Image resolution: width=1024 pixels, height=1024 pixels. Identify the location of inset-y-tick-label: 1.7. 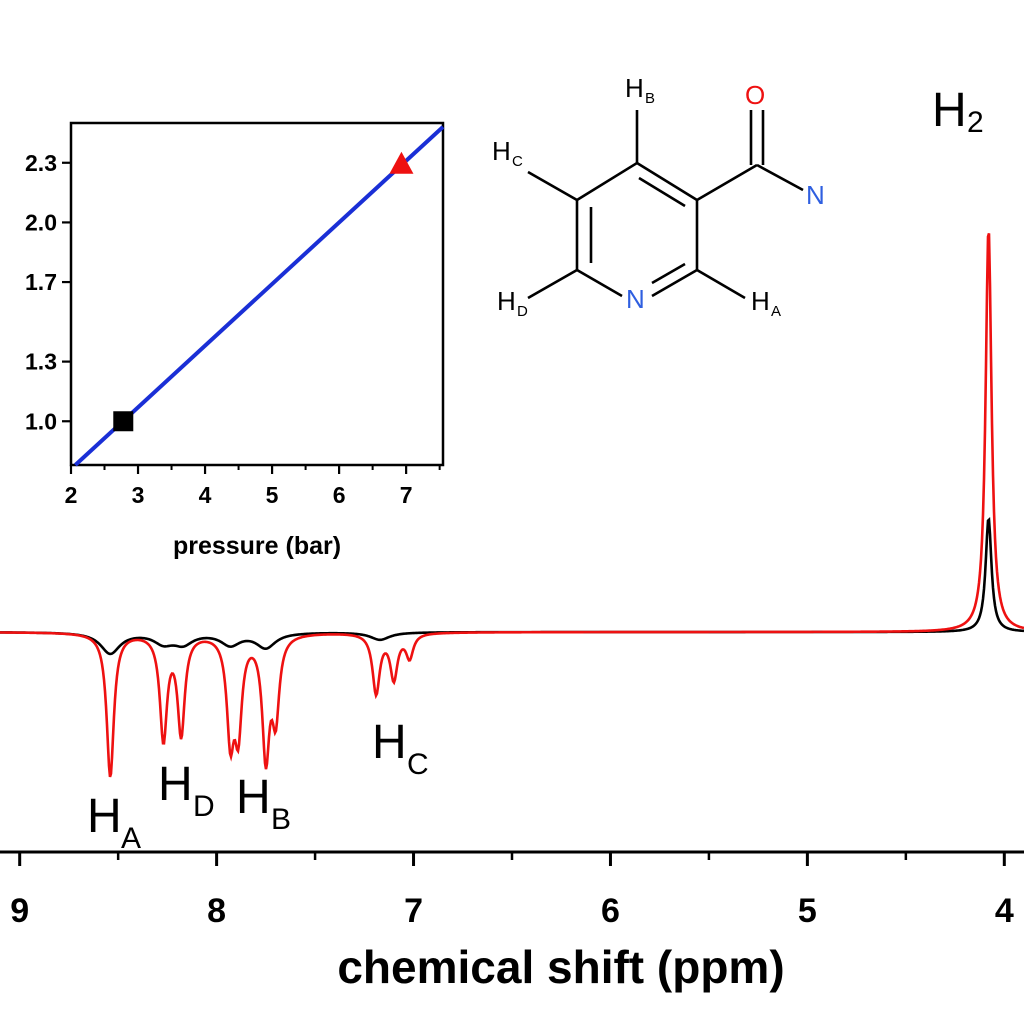
(41, 282).